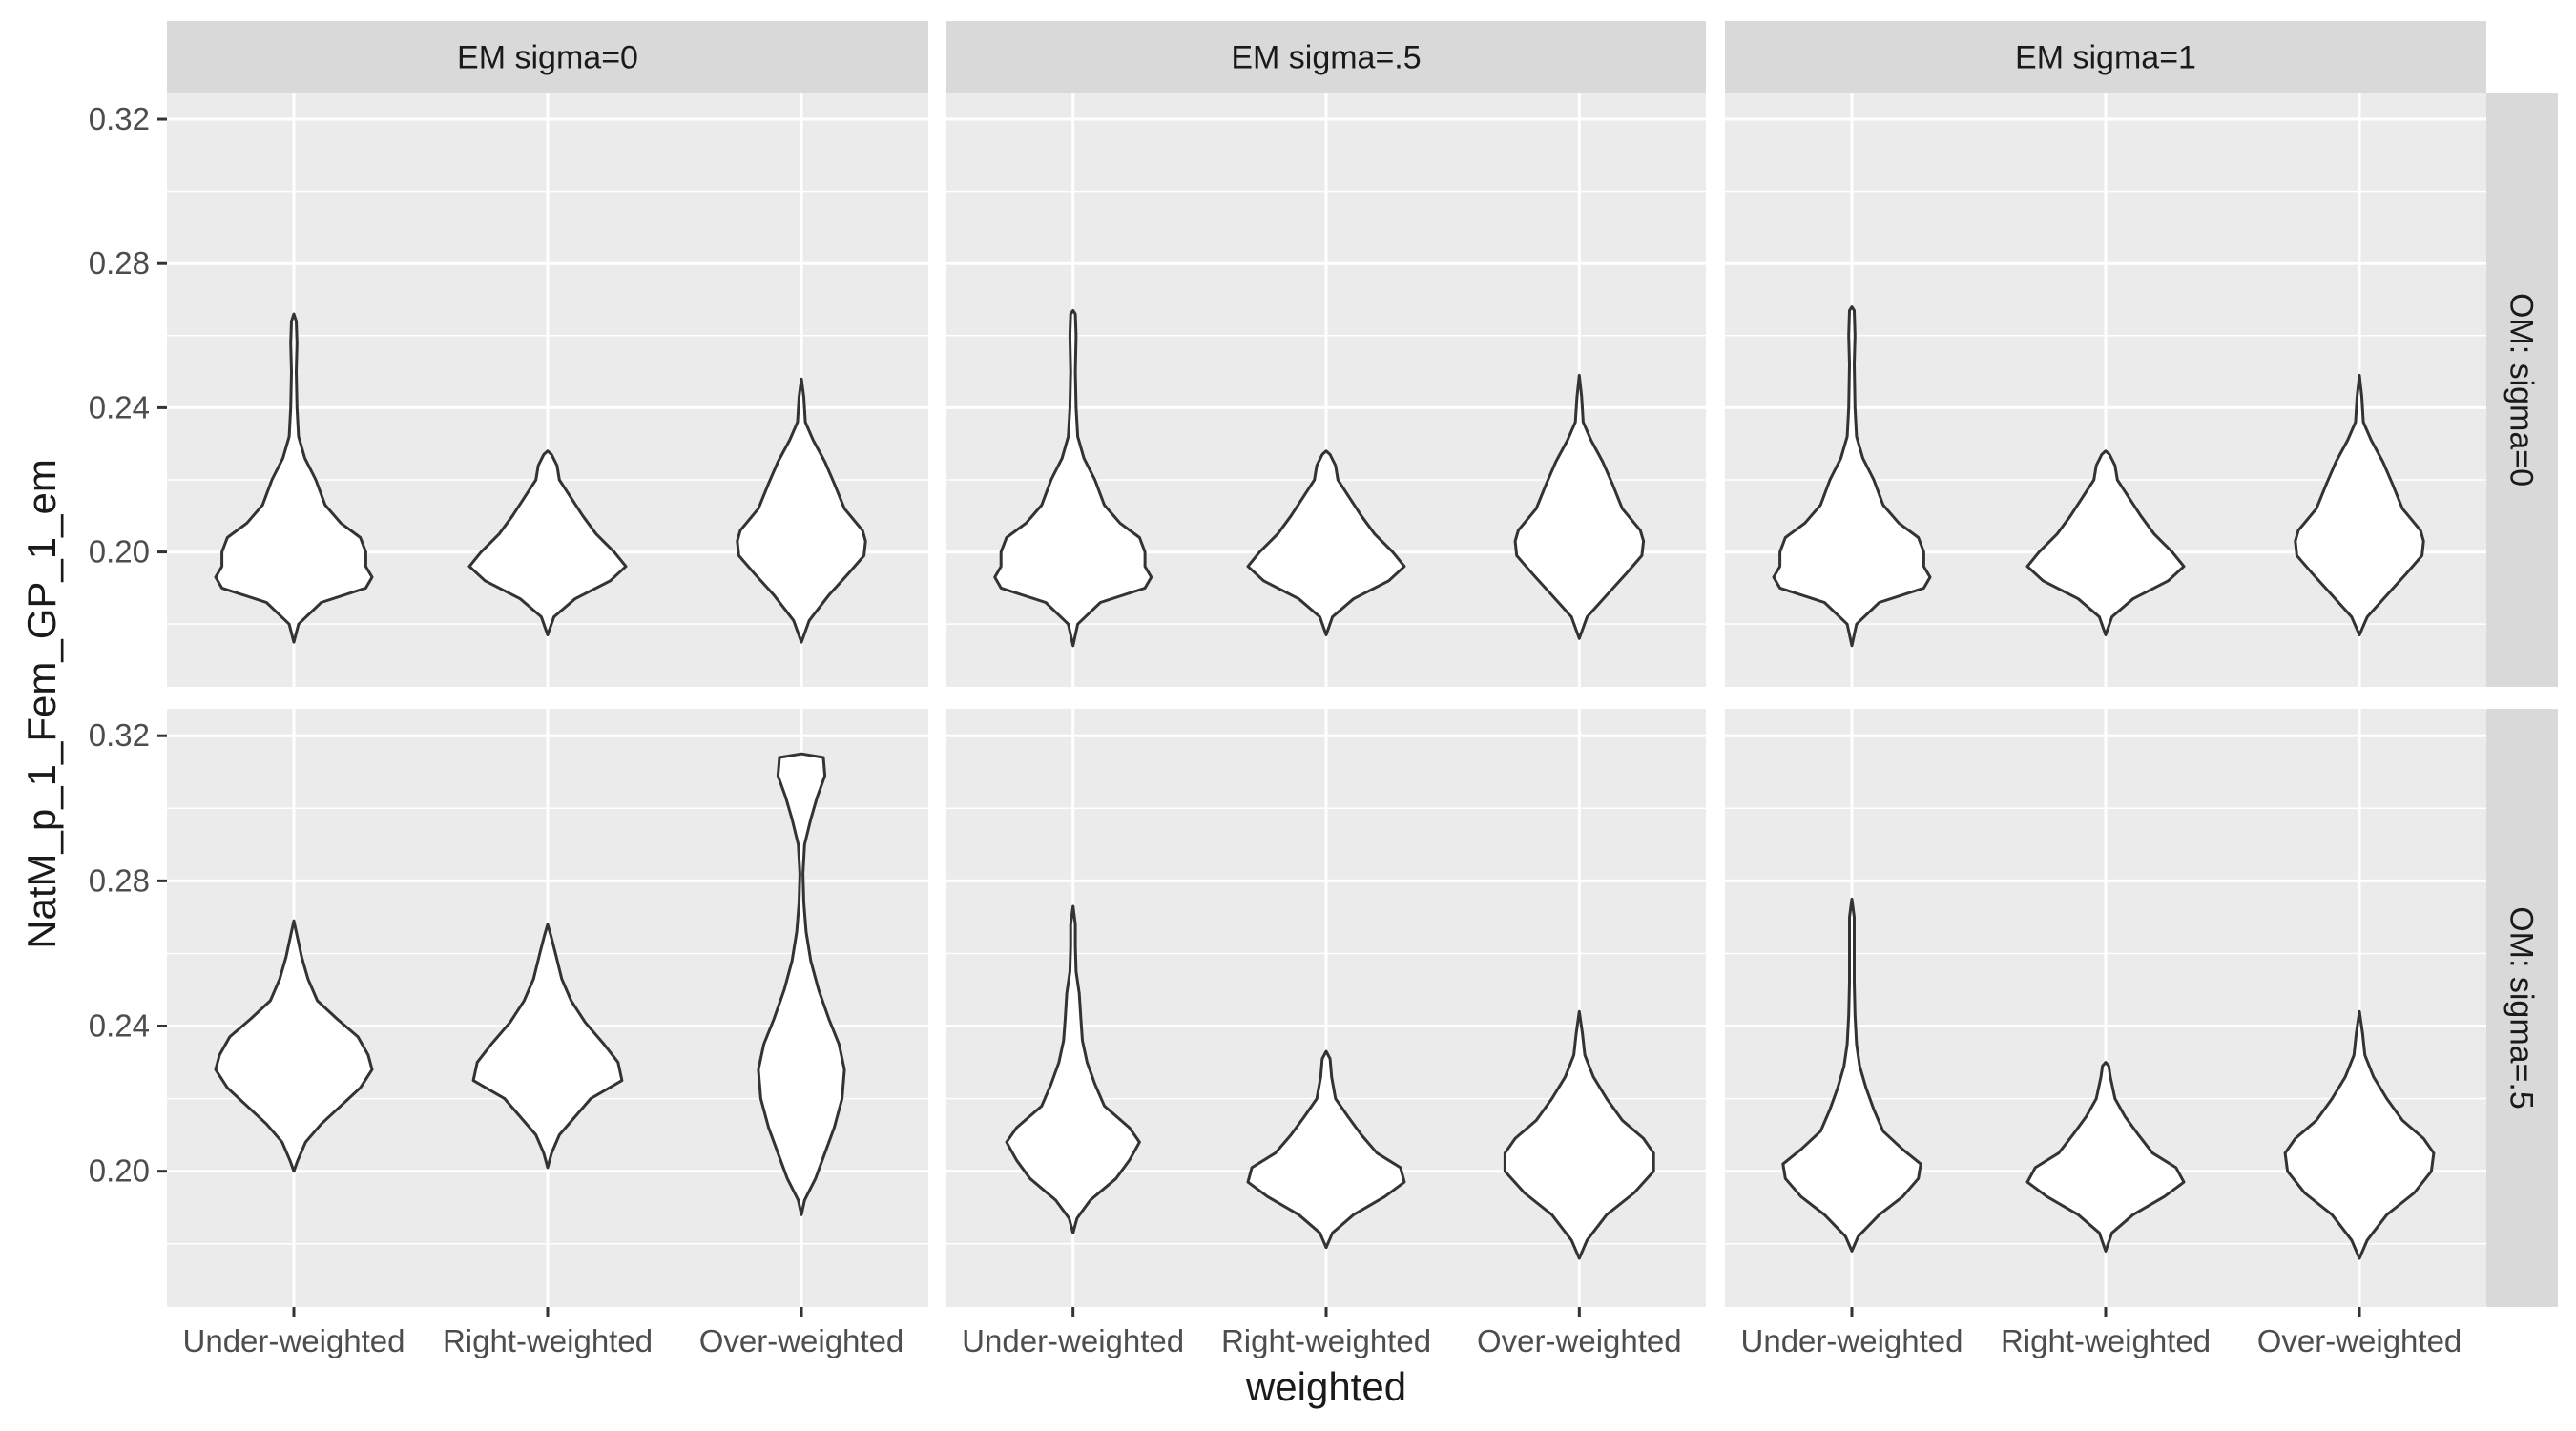 Image resolution: width=2576 pixels, height=1431 pixels. I want to click on strip-column-2: EM sigma=1, so click(2105, 57).